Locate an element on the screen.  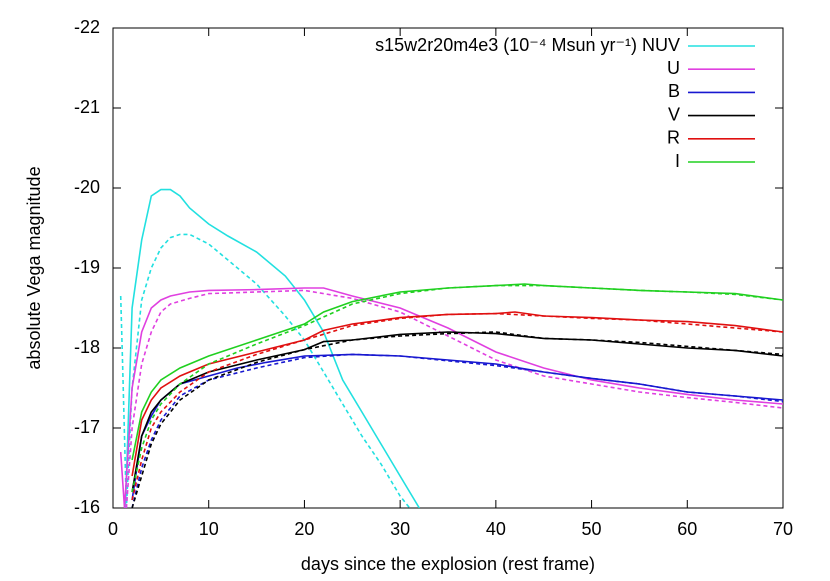
y-tick-label: -17 is located at coordinates (87, 427).